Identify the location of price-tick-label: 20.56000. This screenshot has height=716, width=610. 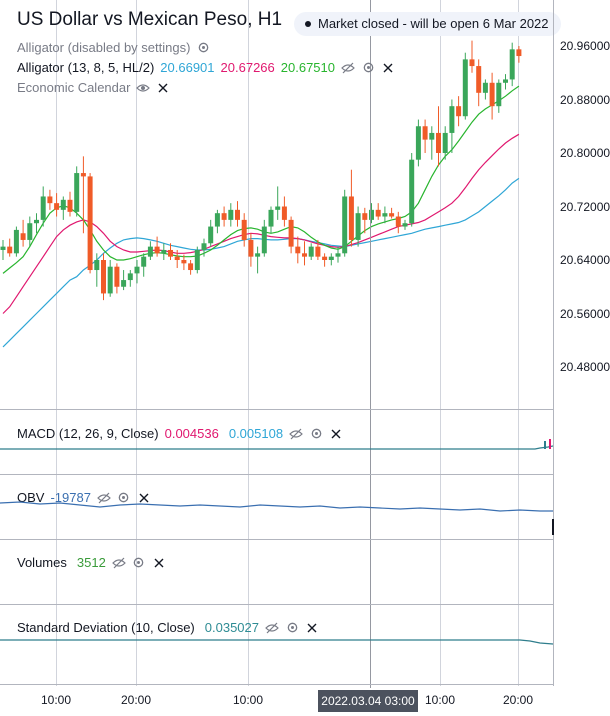
(585, 314).